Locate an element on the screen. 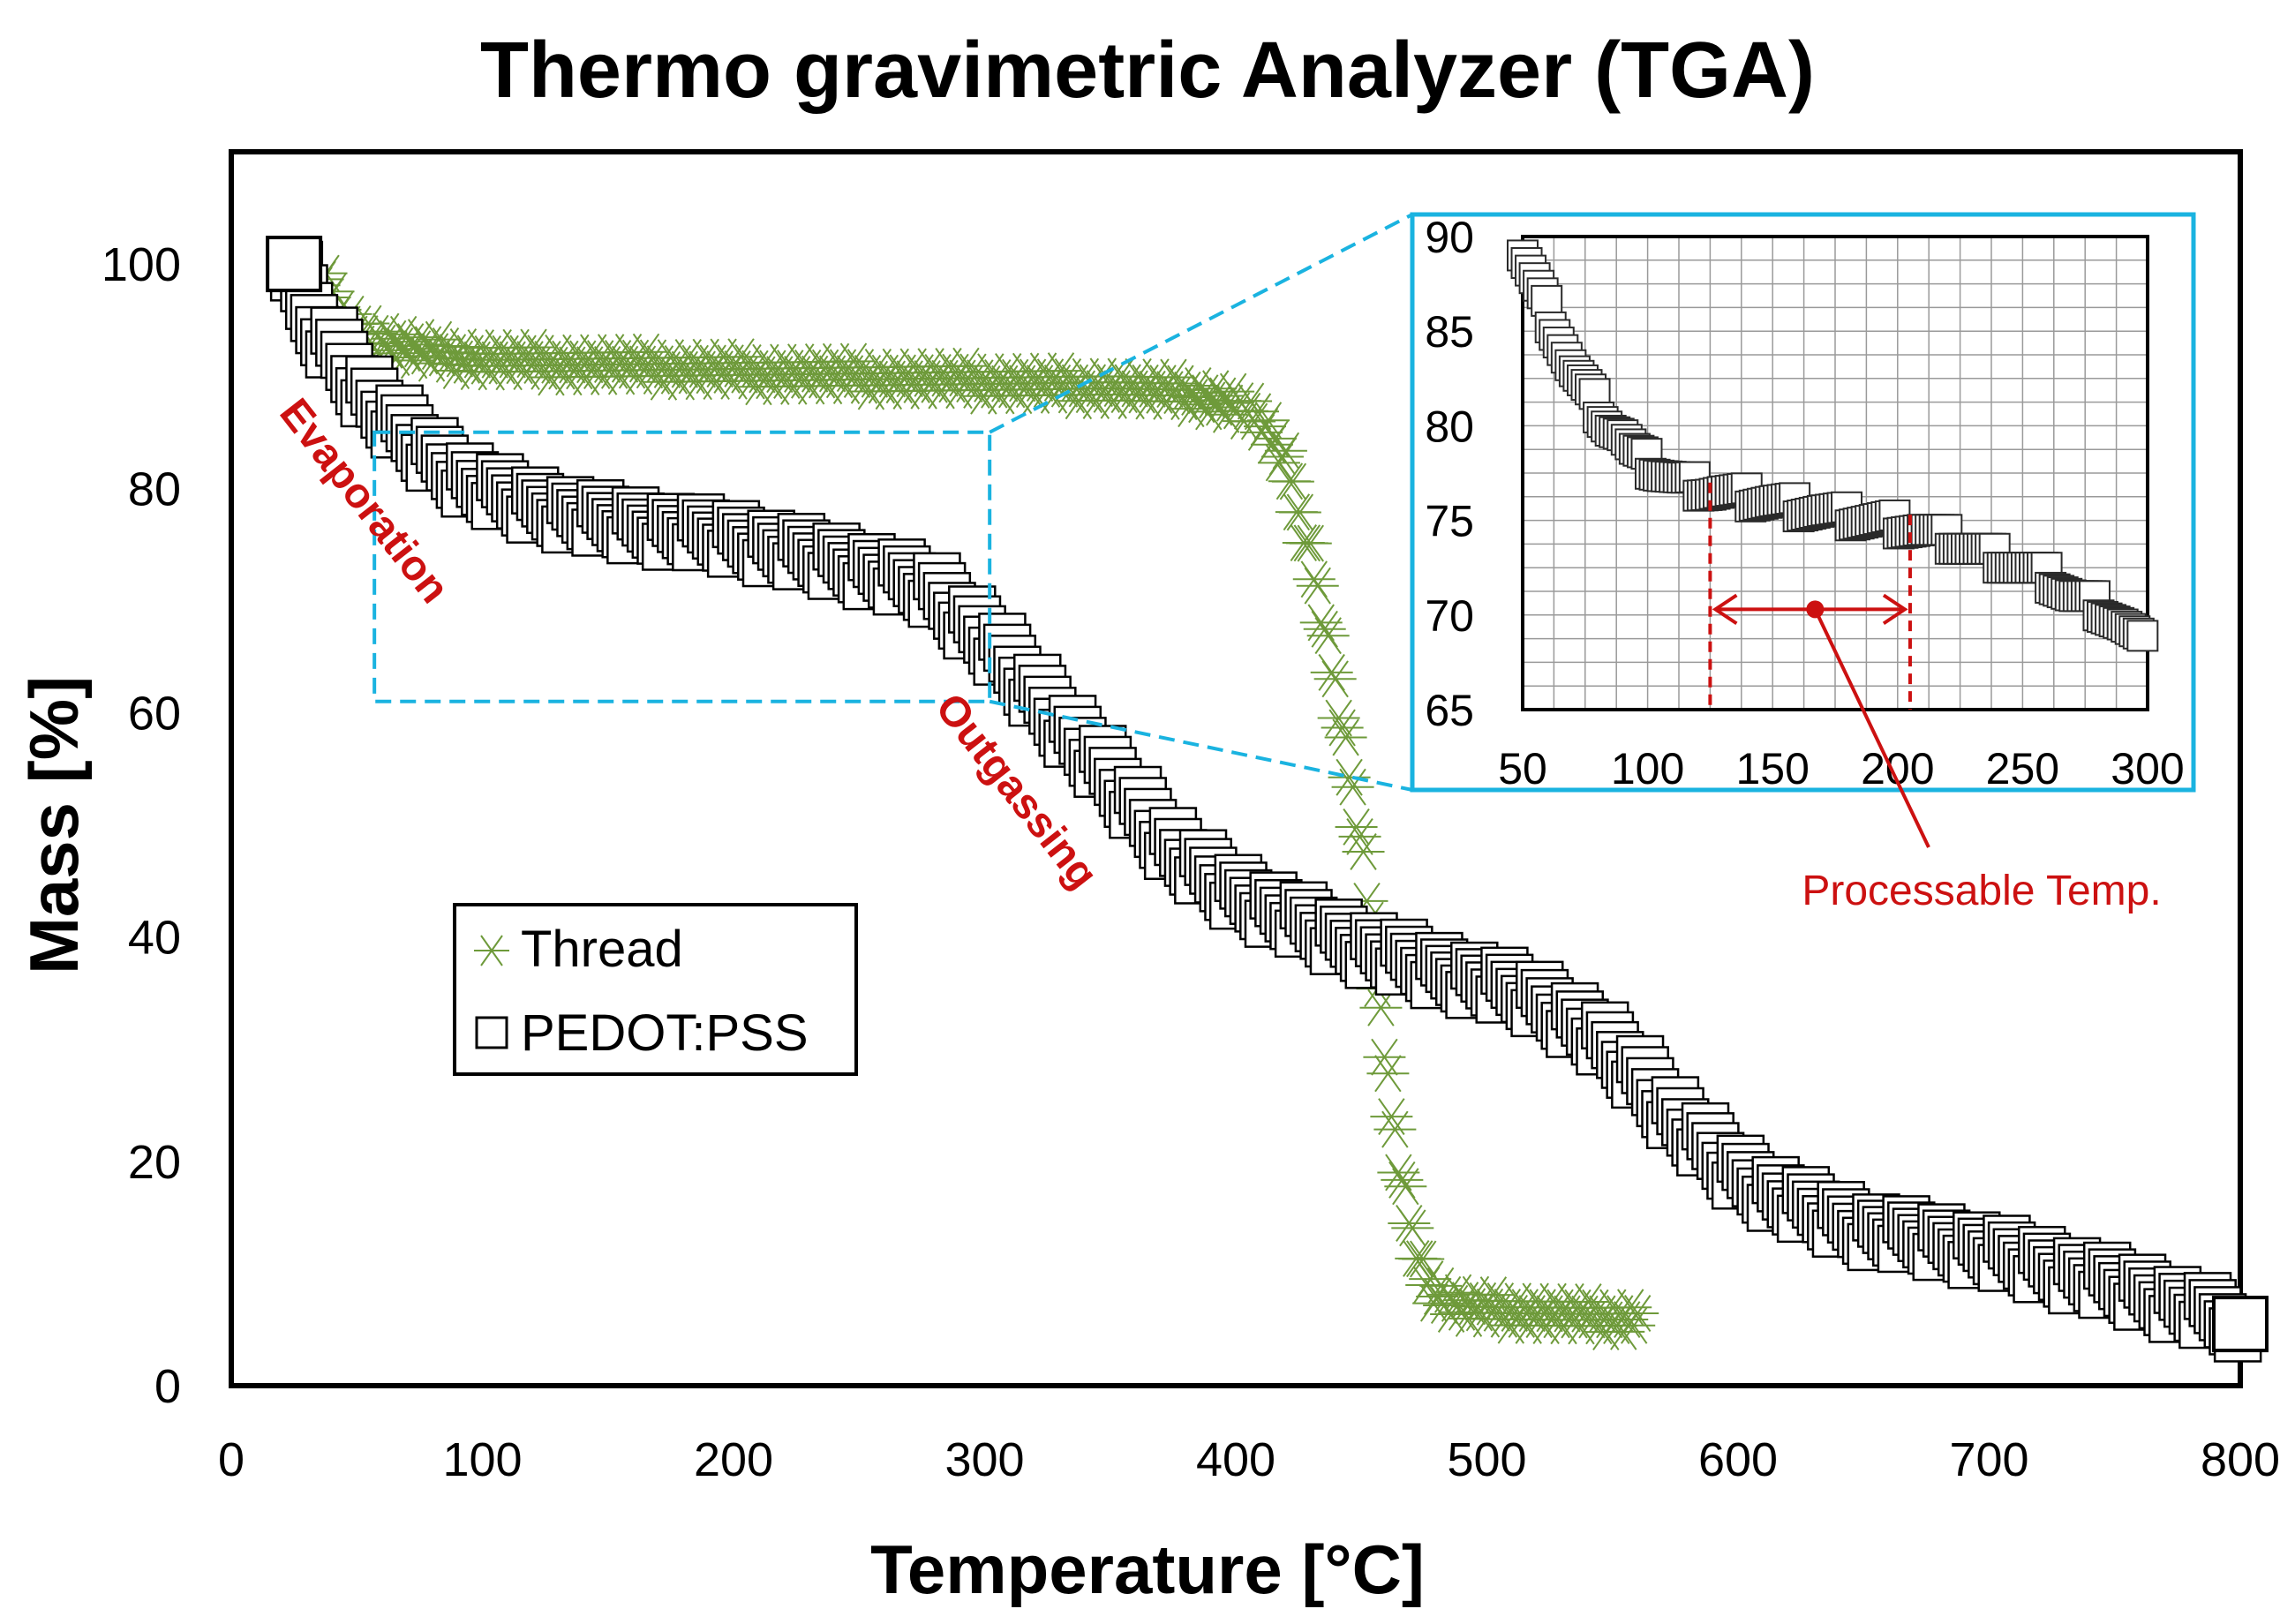  x-axis-ticks: 0 100 200 300 400 500 600 700 800 is located at coordinates (1249, 1459).